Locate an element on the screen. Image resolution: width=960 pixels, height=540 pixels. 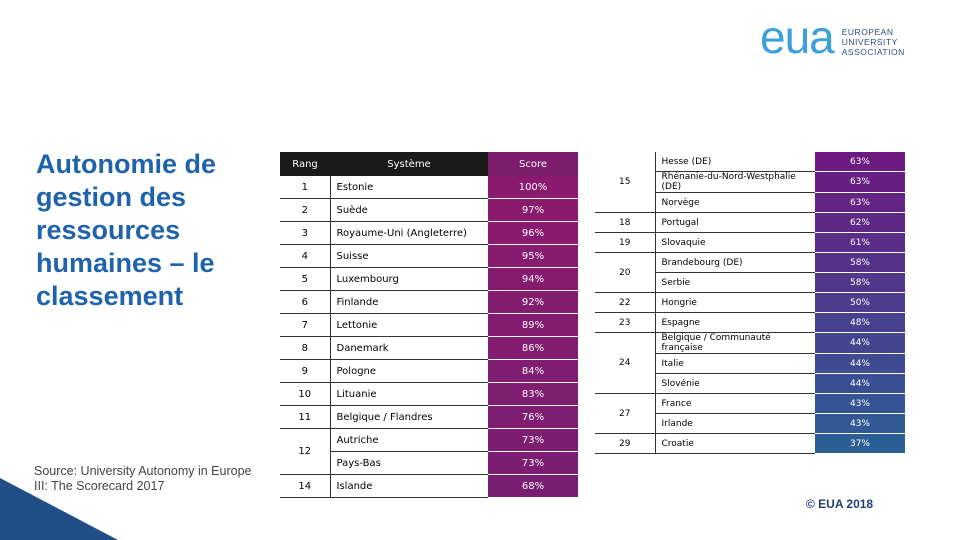
score-cell: 76% is located at coordinates (533, 417).